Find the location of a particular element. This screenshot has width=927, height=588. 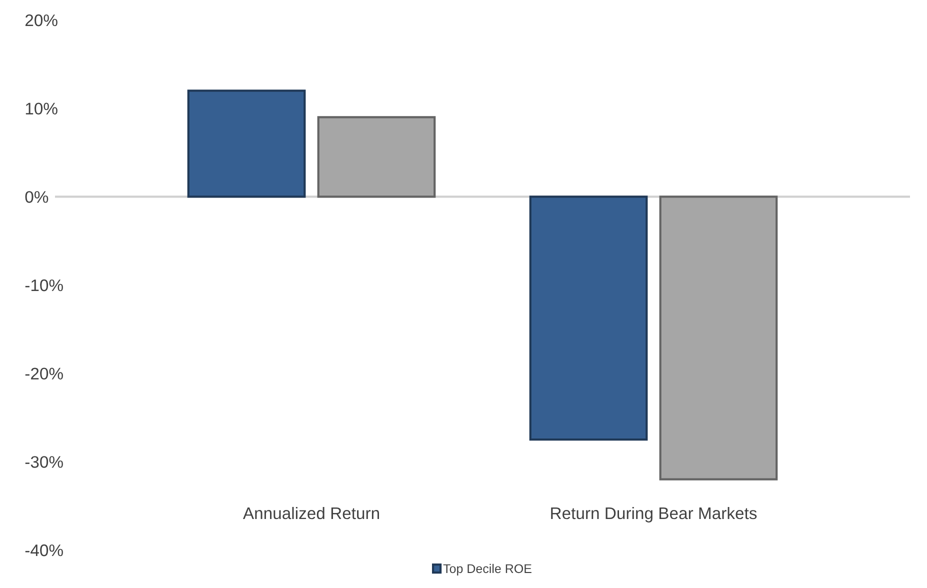

y-tick-label: 0% is located at coordinates (36, 197).